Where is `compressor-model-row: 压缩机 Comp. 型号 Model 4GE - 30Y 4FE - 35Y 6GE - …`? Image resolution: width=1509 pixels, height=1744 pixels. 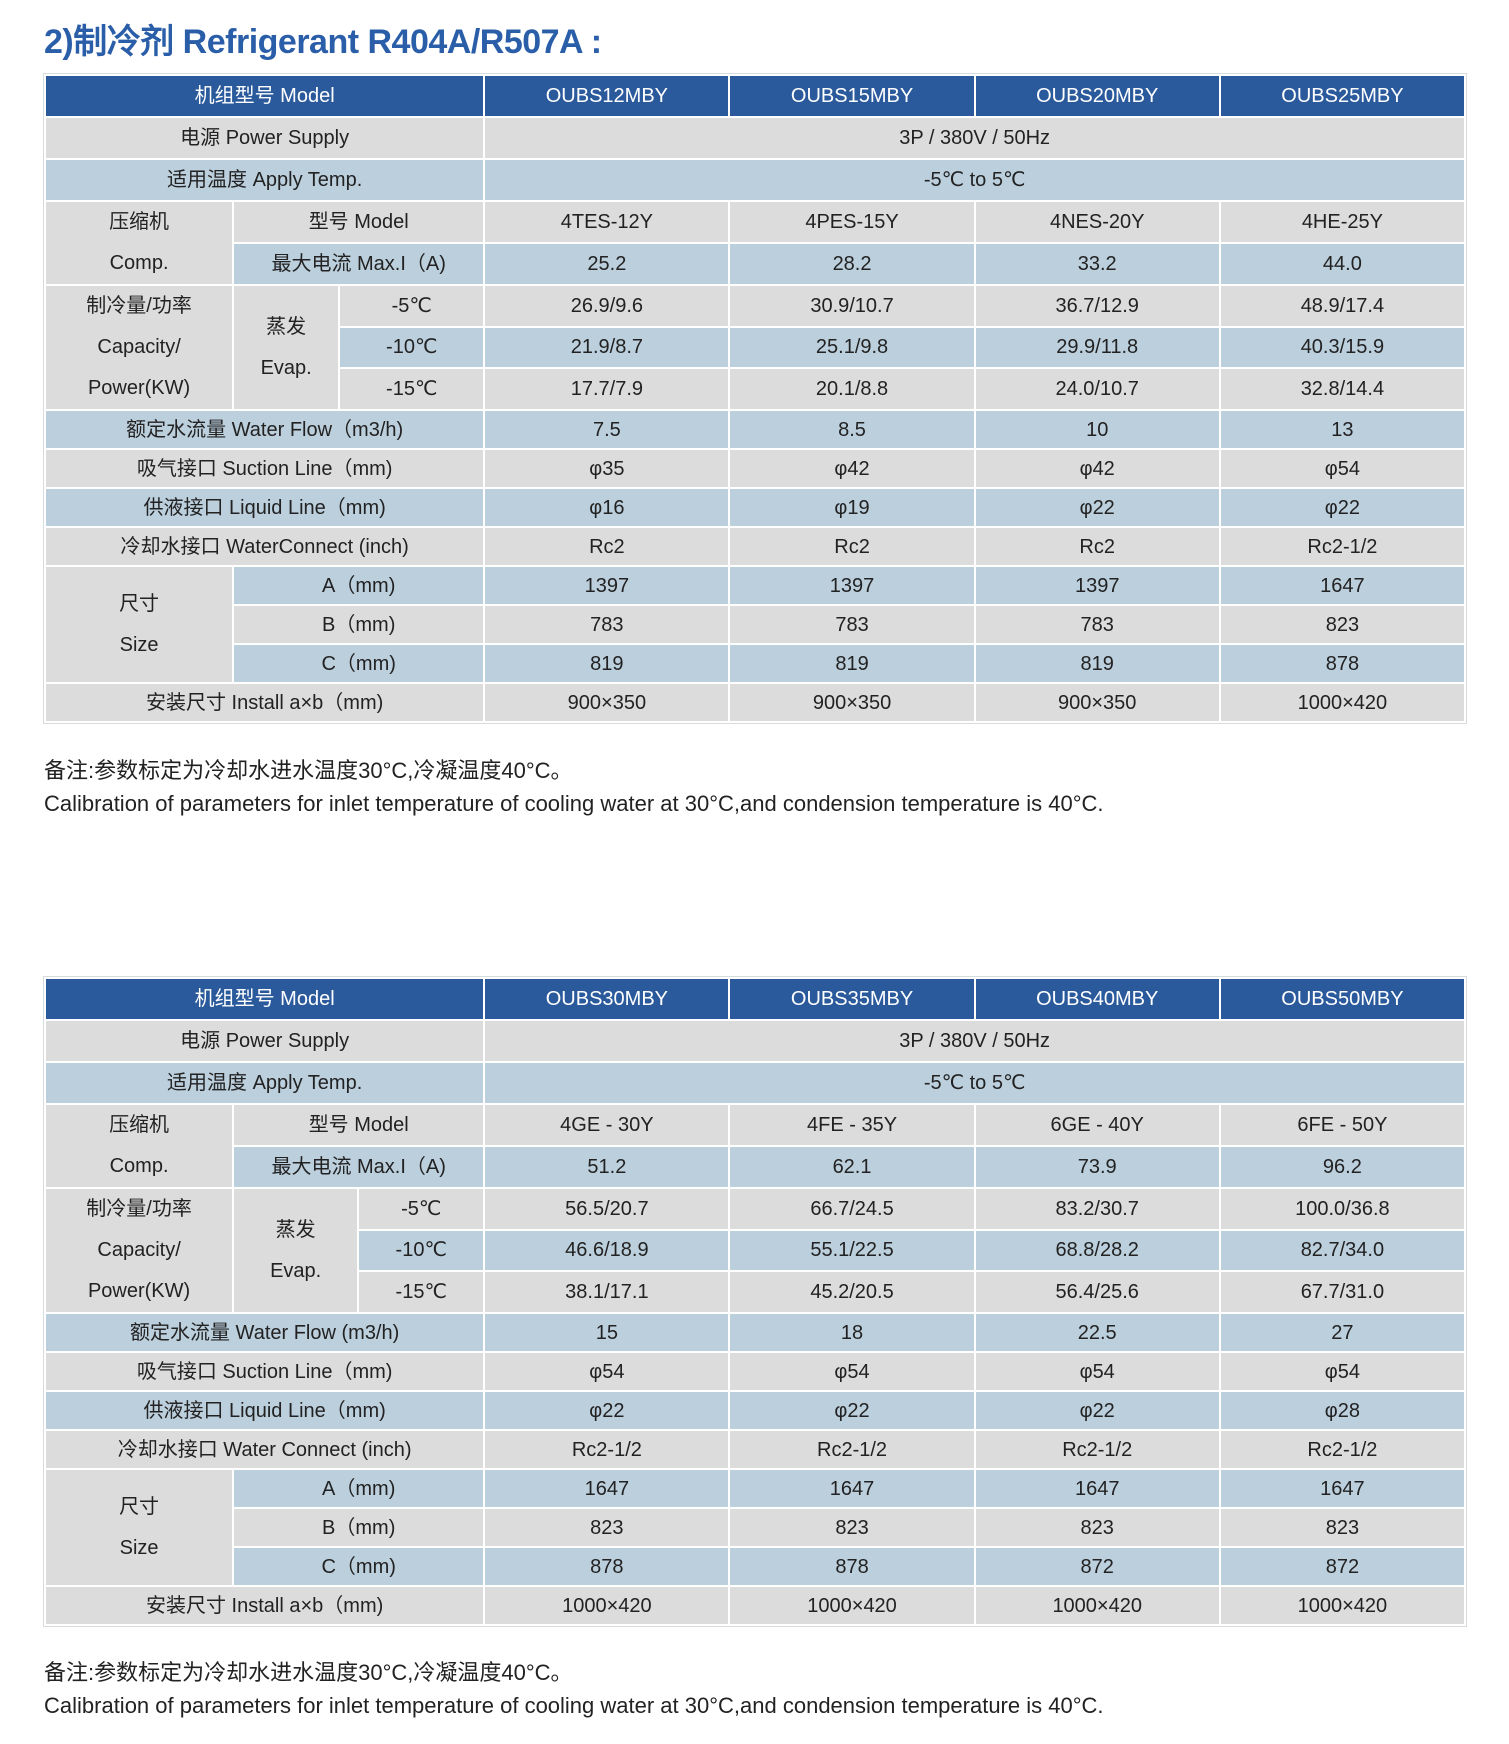 compressor-model-row: 压缩机 Comp. 型号 Model 4GE - 30Y 4FE - 35Y 6GE - … is located at coordinates (755, 1146).